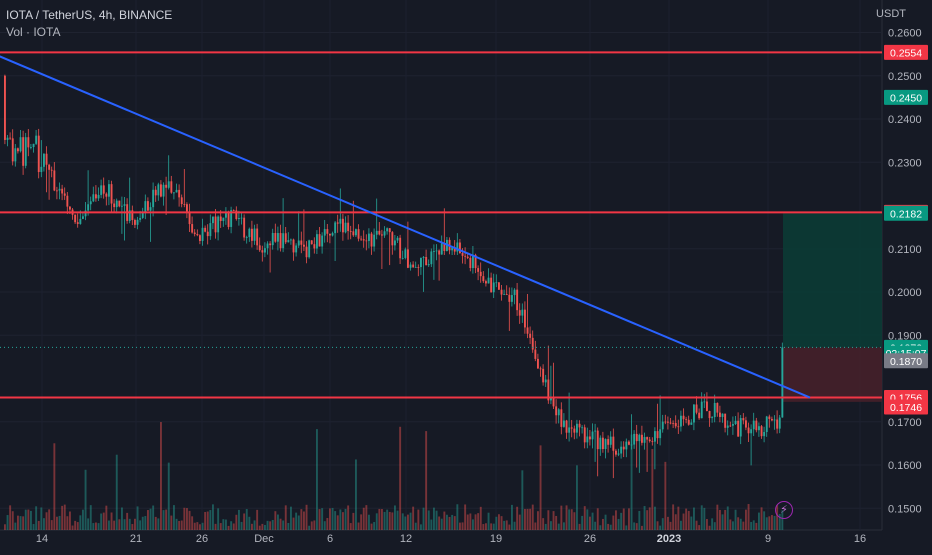 The height and width of the screenshot is (555, 932). What do you see at coordinates (784, 510) in the screenshot?
I see `lightning-icon: ⚡` at bounding box center [784, 510].